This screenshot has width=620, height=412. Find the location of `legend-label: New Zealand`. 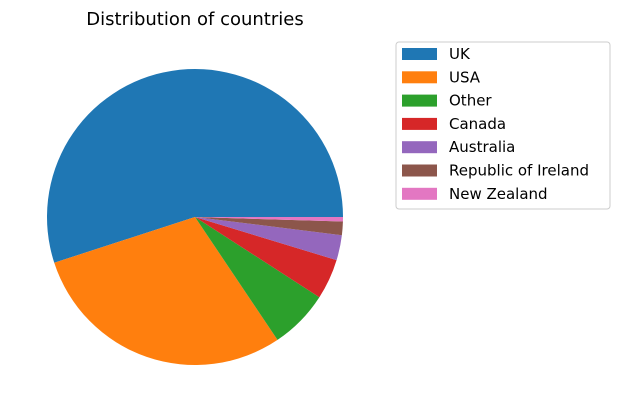

legend-label: New Zealand is located at coordinates (498, 194).